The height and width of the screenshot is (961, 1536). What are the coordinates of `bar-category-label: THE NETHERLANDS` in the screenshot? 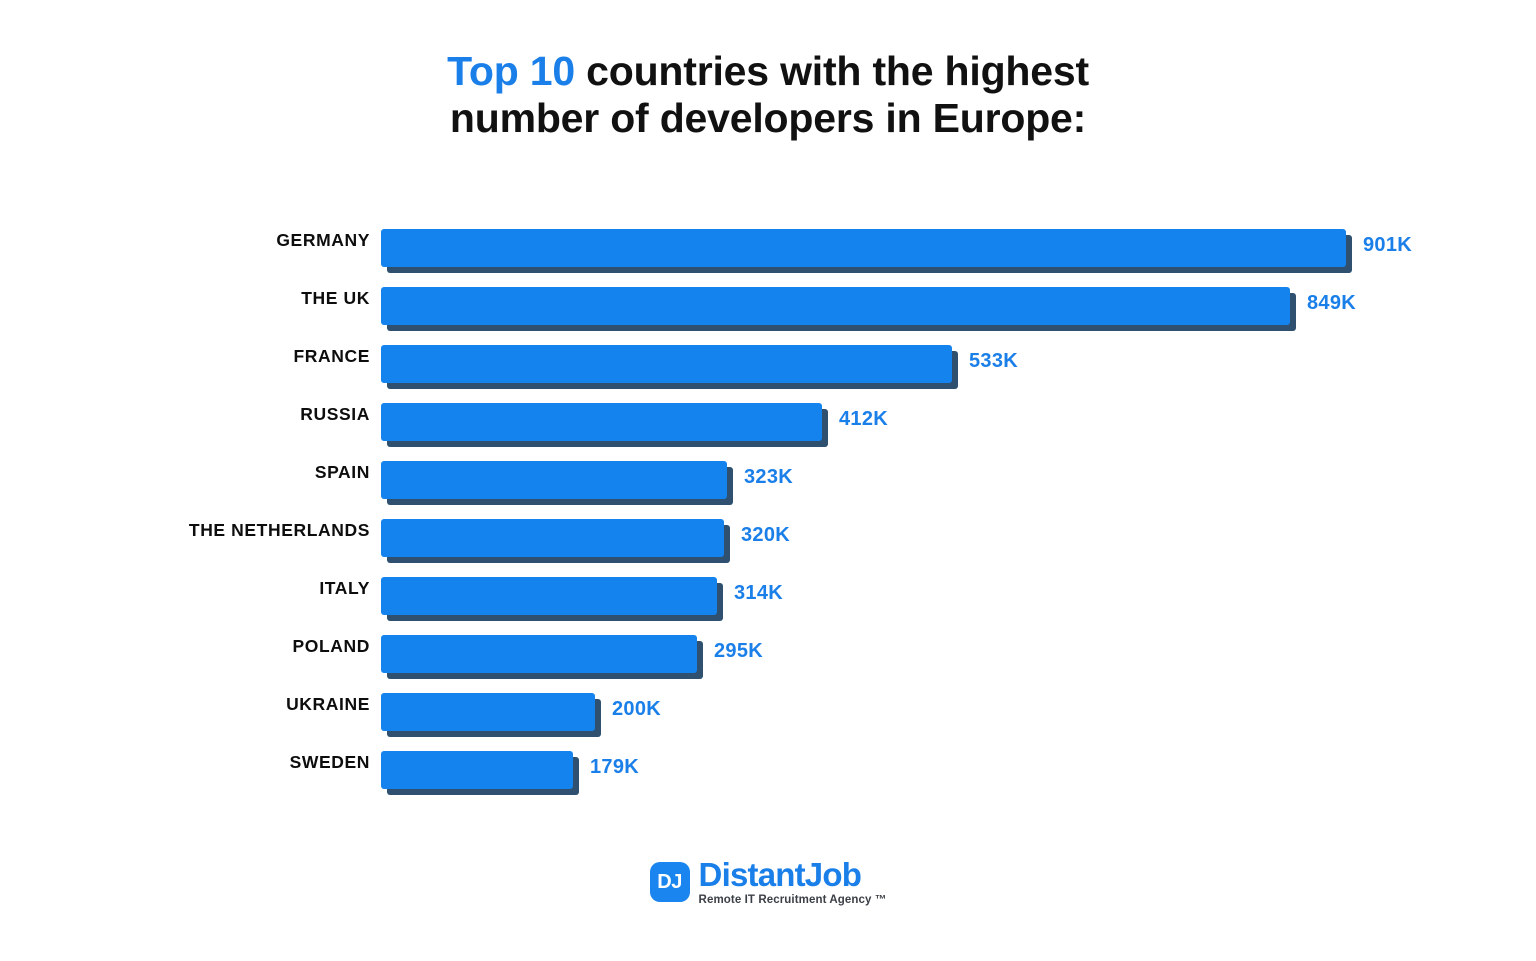 It's located at (279, 530).